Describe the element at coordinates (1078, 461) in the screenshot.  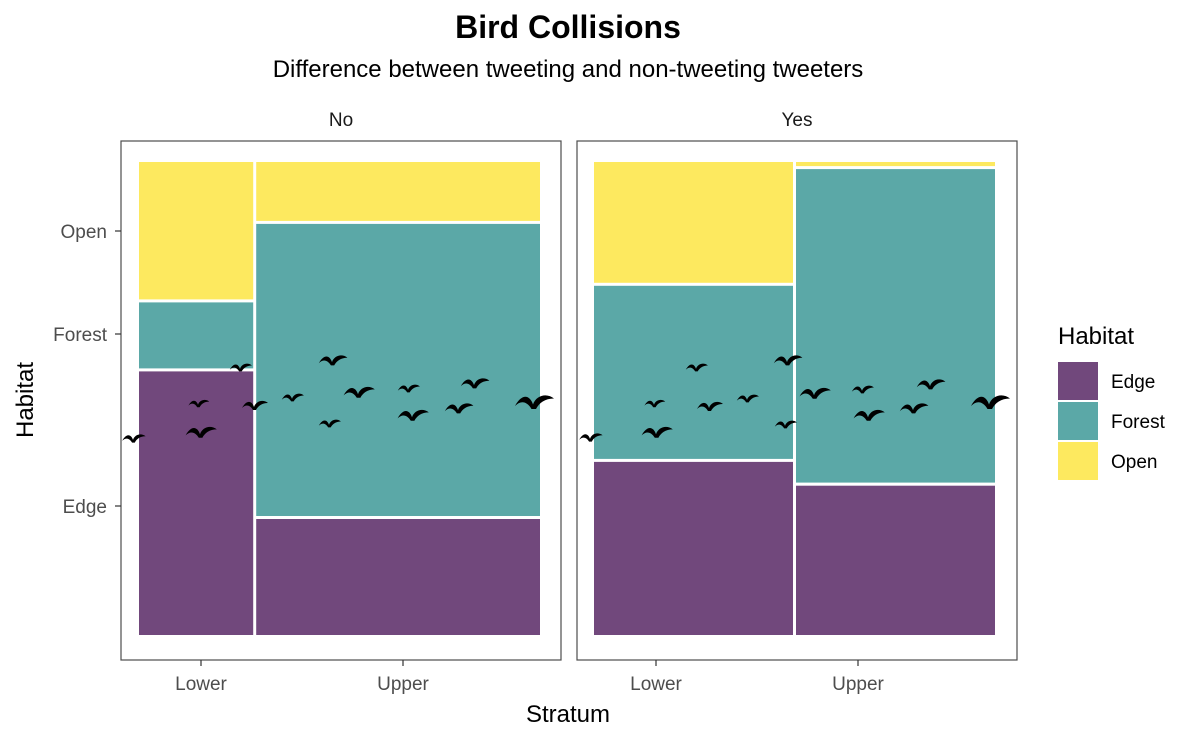
I see `legend-key-open` at that location.